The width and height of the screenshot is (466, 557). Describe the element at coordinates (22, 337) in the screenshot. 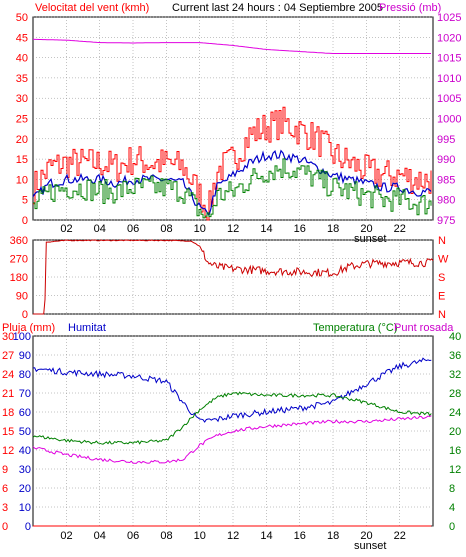

I see `humidity-y-tick-label: 100` at that location.